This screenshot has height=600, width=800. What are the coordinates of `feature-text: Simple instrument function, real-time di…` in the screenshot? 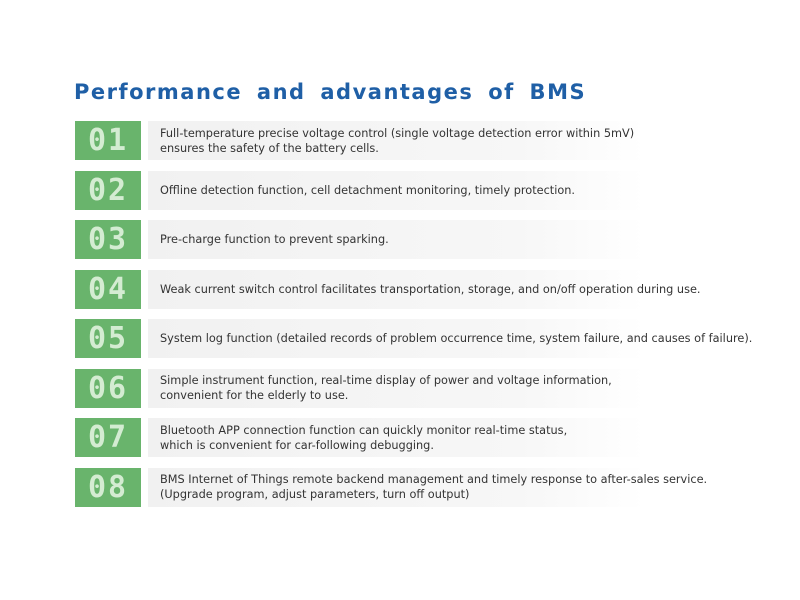 It's located at (458, 388).